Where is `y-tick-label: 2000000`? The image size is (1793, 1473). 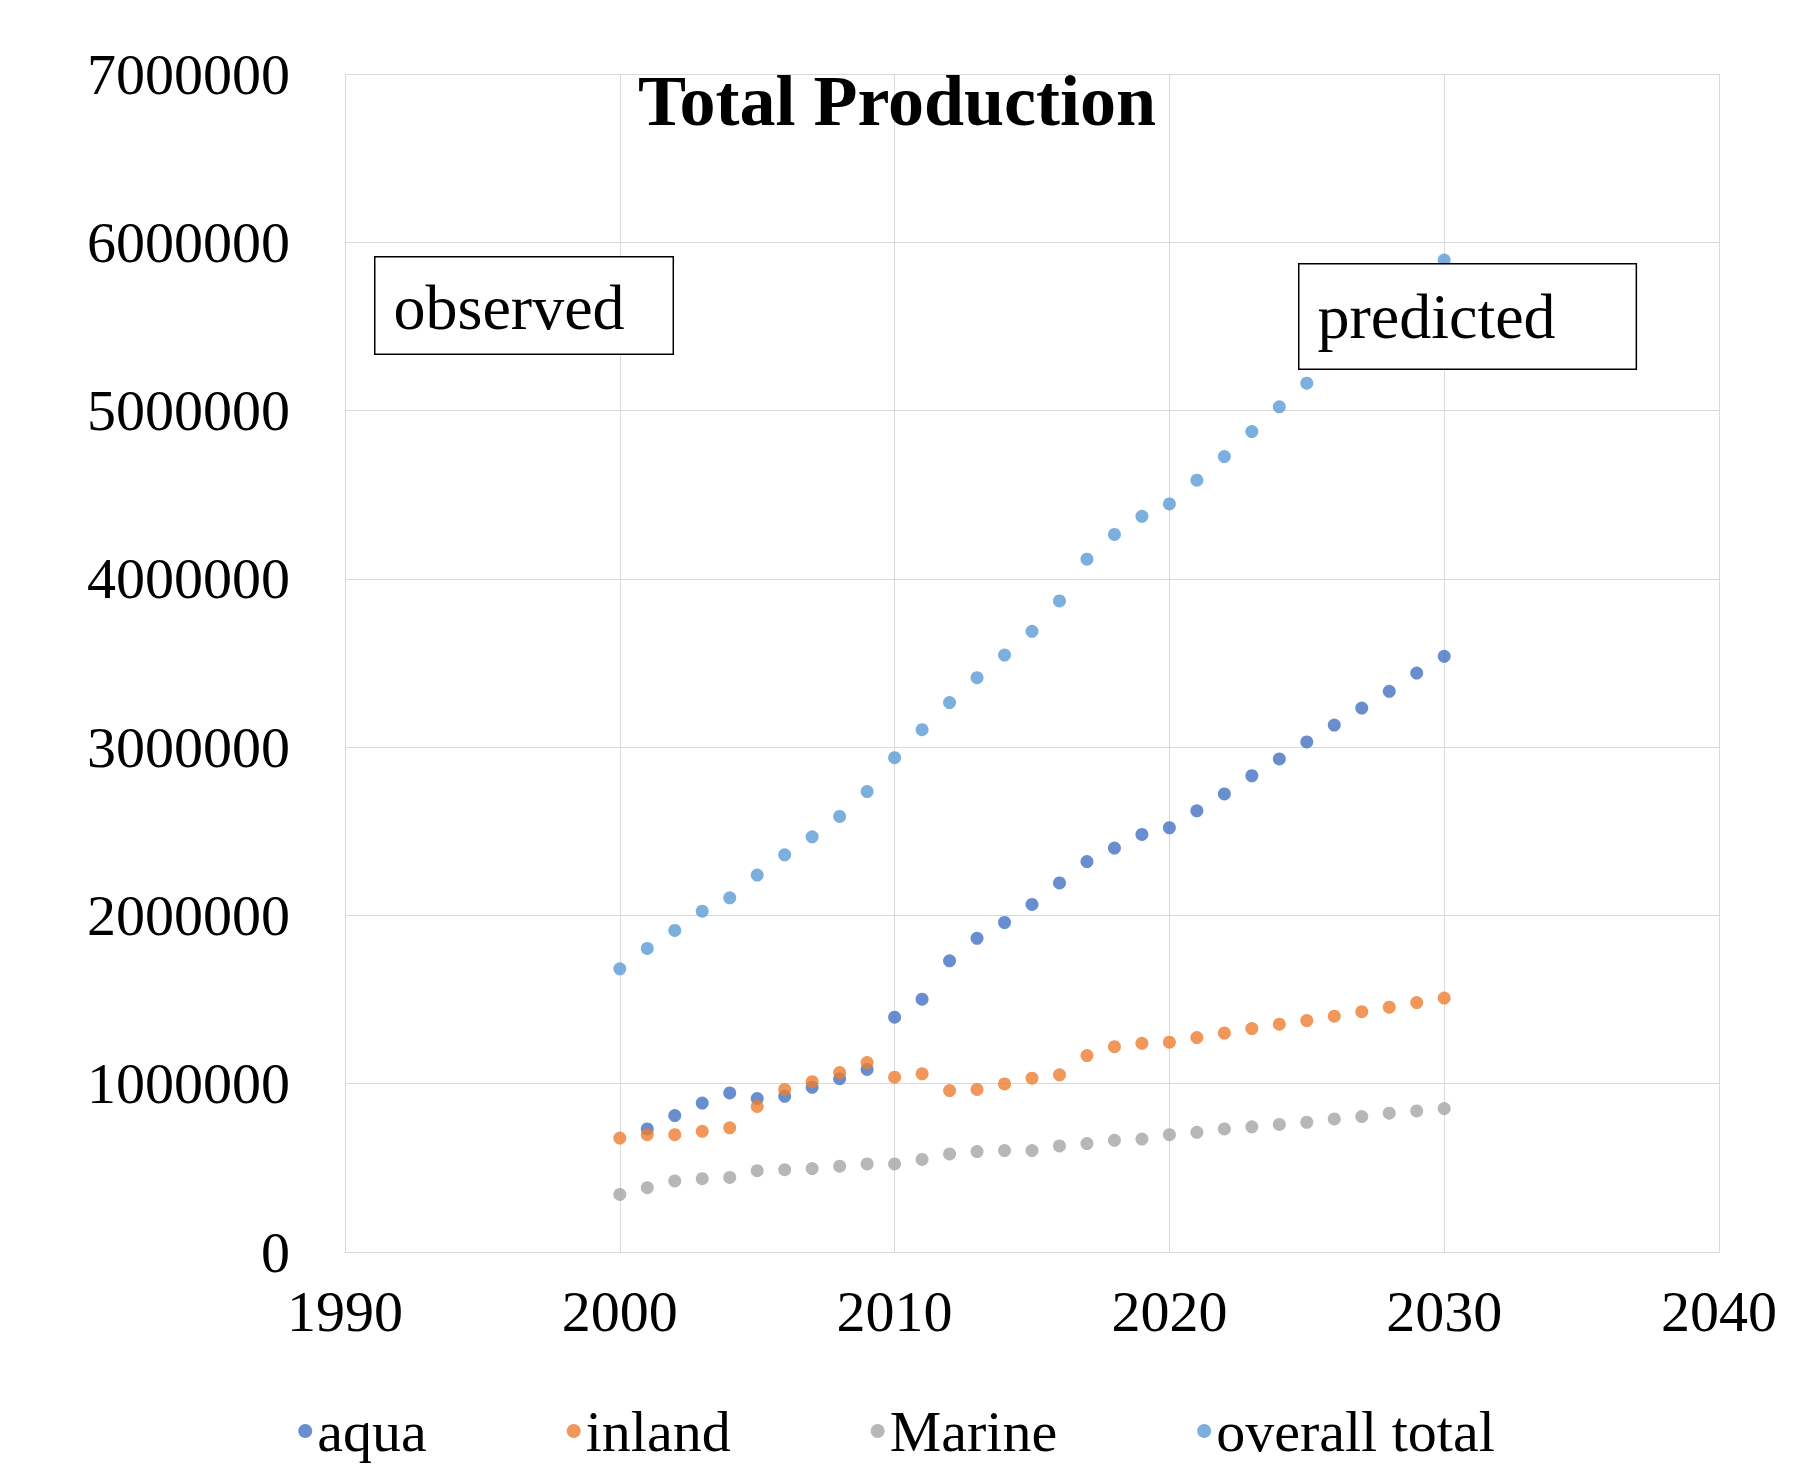 y-tick-label: 2000000 is located at coordinates (188, 915).